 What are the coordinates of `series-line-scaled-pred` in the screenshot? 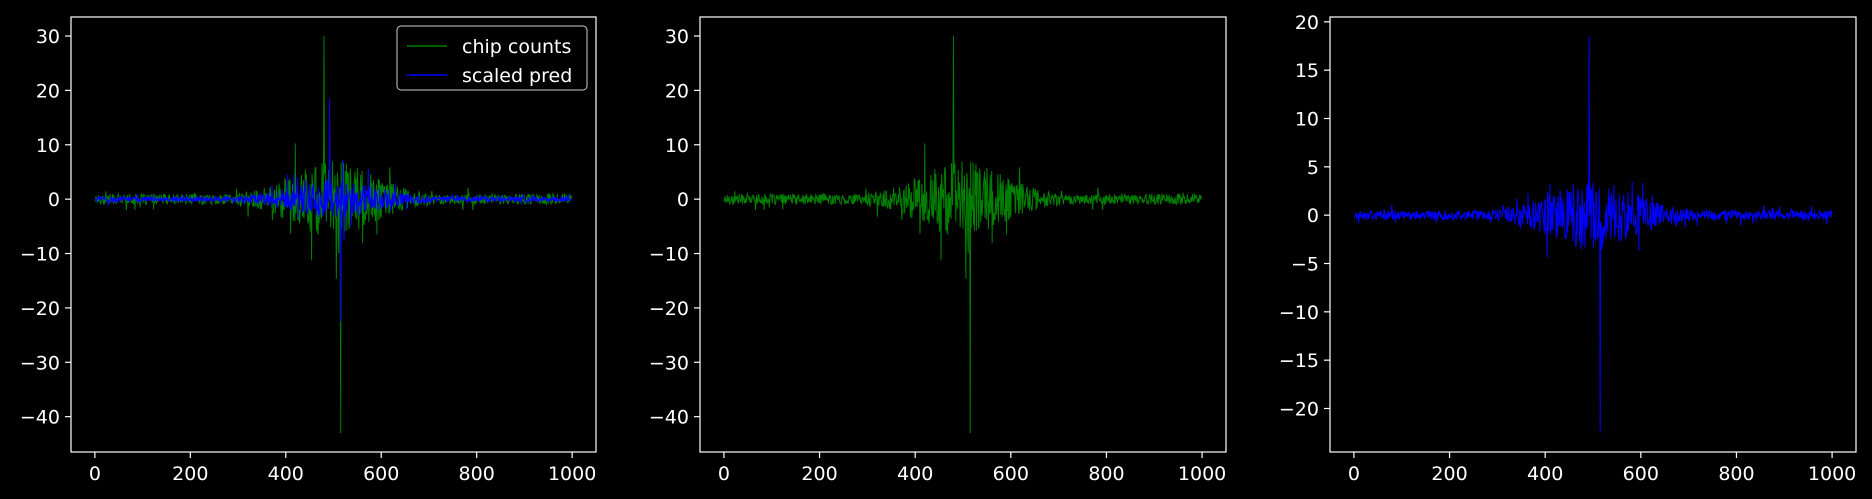 It's located at (333, 210).